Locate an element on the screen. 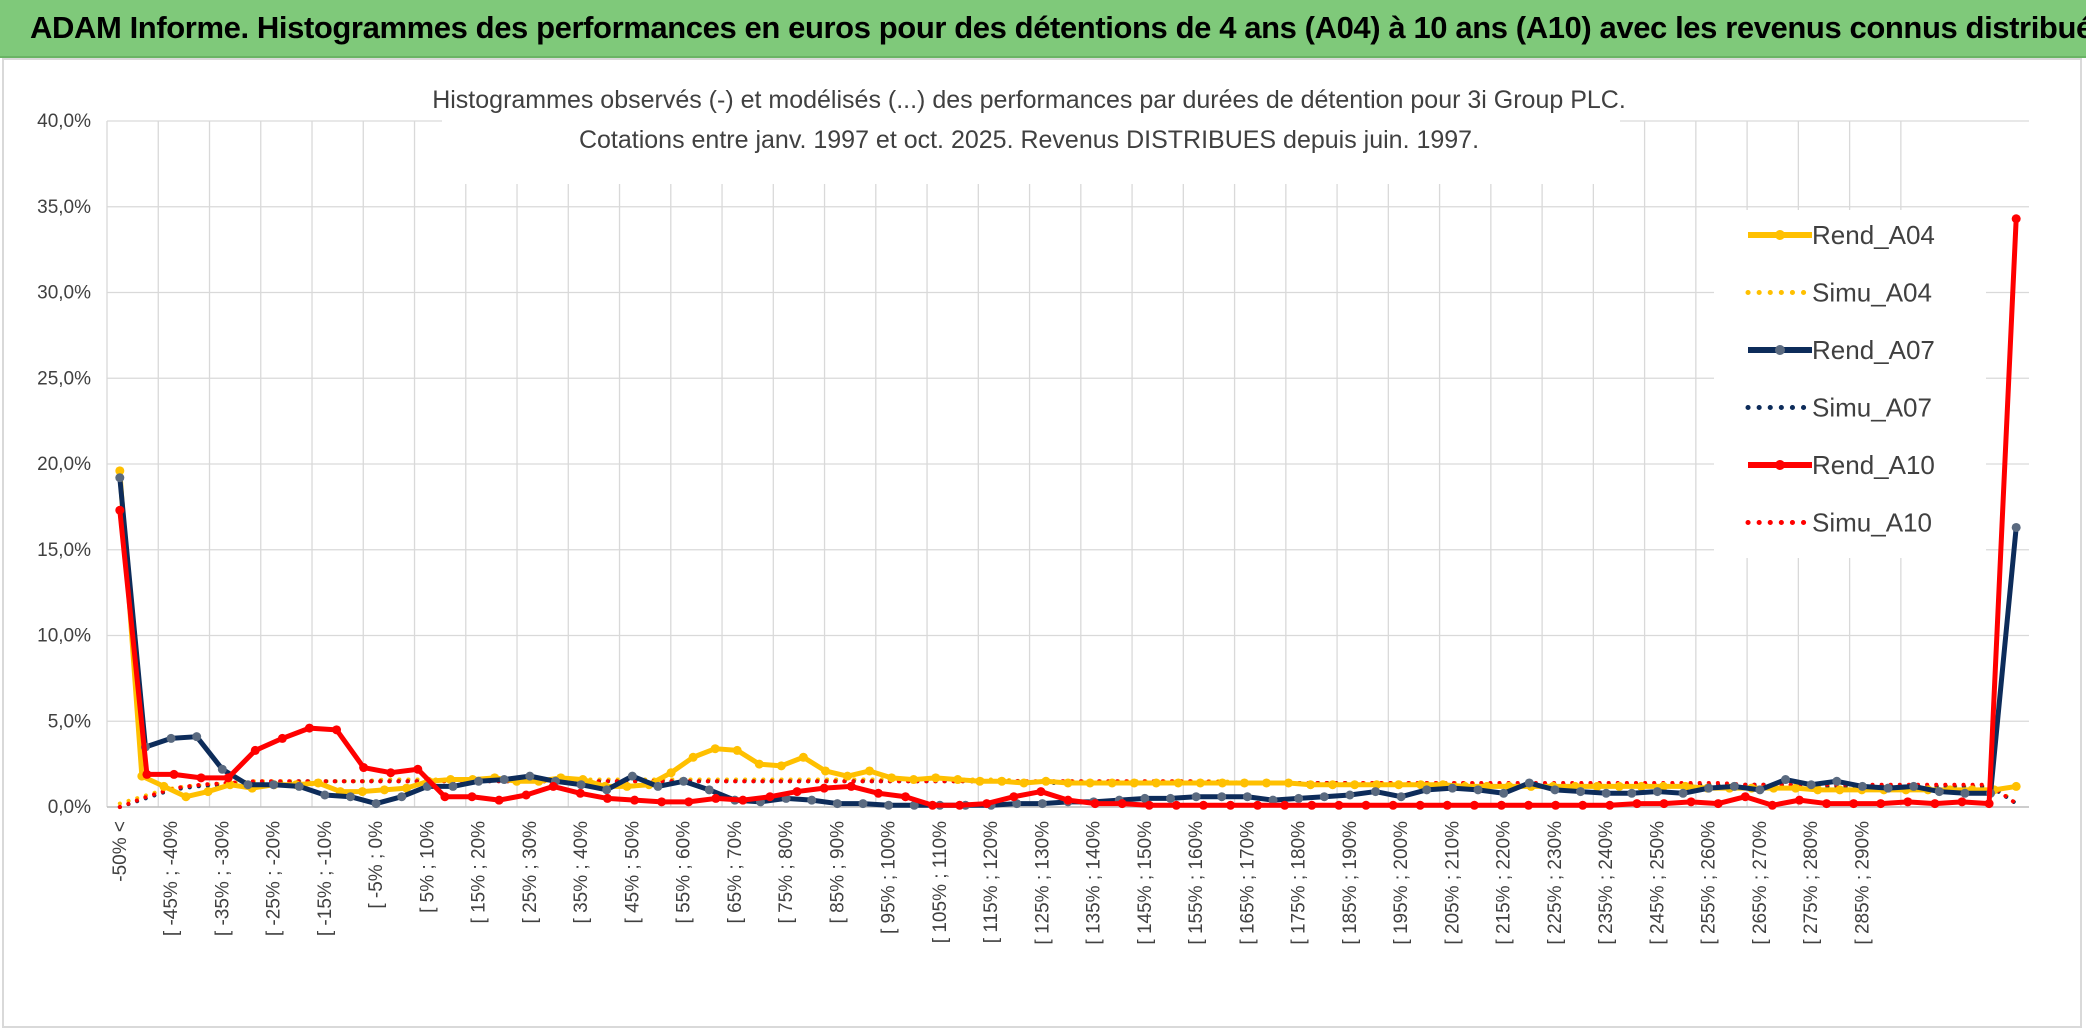 This screenshot has height=1033, width=2086. x-tick-label: [ 255% ; 260% is located at coordinates (1709, 883).